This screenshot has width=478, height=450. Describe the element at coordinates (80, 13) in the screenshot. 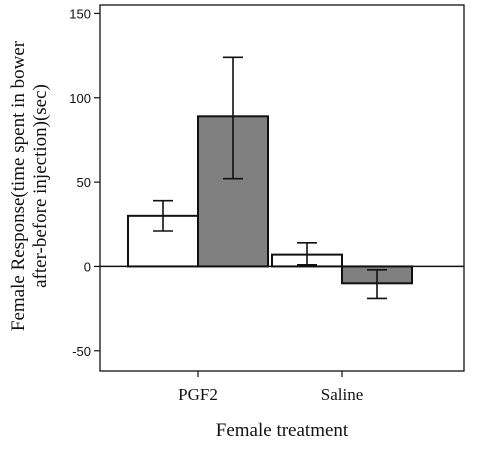

I see `y-tick-label: 150` at that location.